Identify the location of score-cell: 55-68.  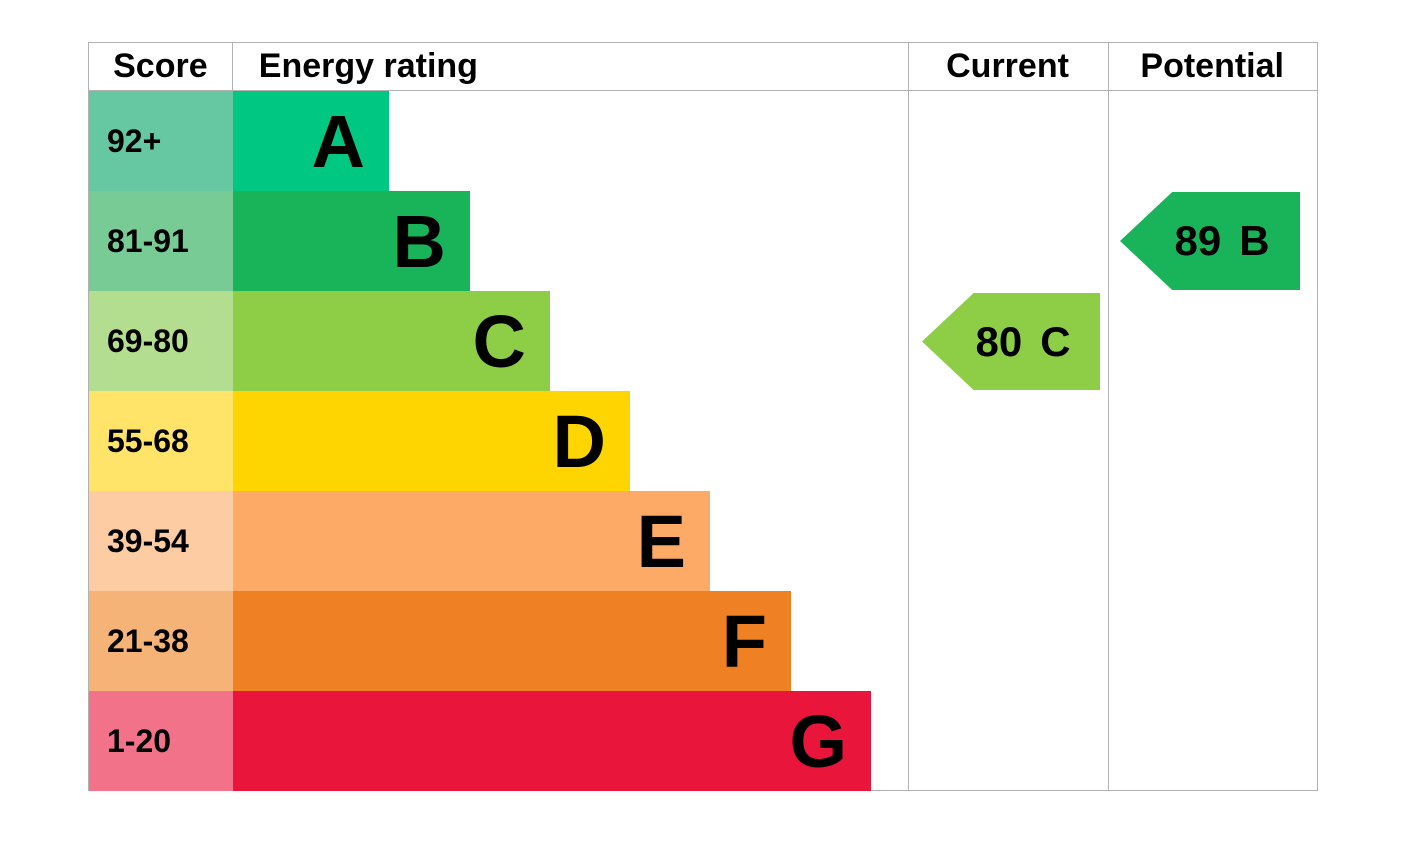
(161, 441).